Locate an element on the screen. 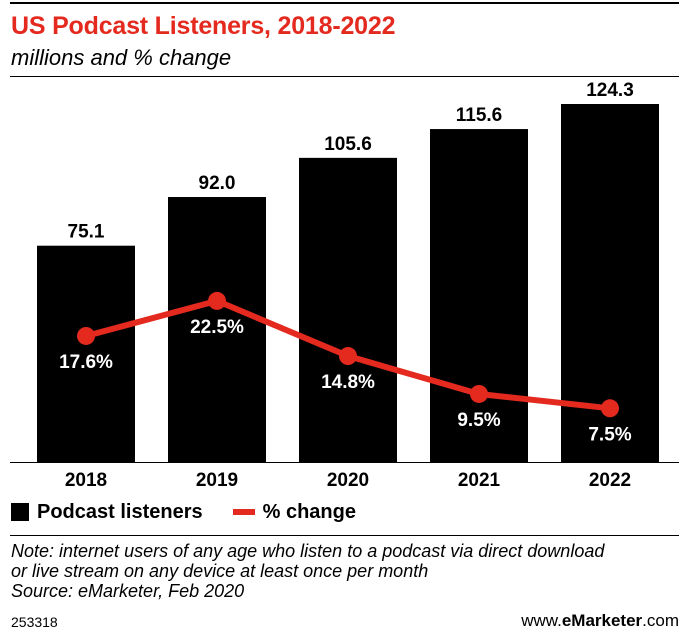 The width and height of the screenshot is (689, 641). bar-2019 is located at coordinates (217, 329).